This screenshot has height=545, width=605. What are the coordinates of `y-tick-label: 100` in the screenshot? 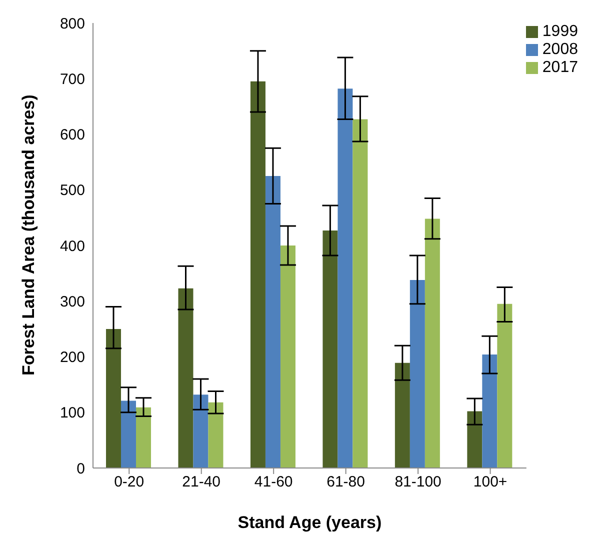 It's located at (72, 413).